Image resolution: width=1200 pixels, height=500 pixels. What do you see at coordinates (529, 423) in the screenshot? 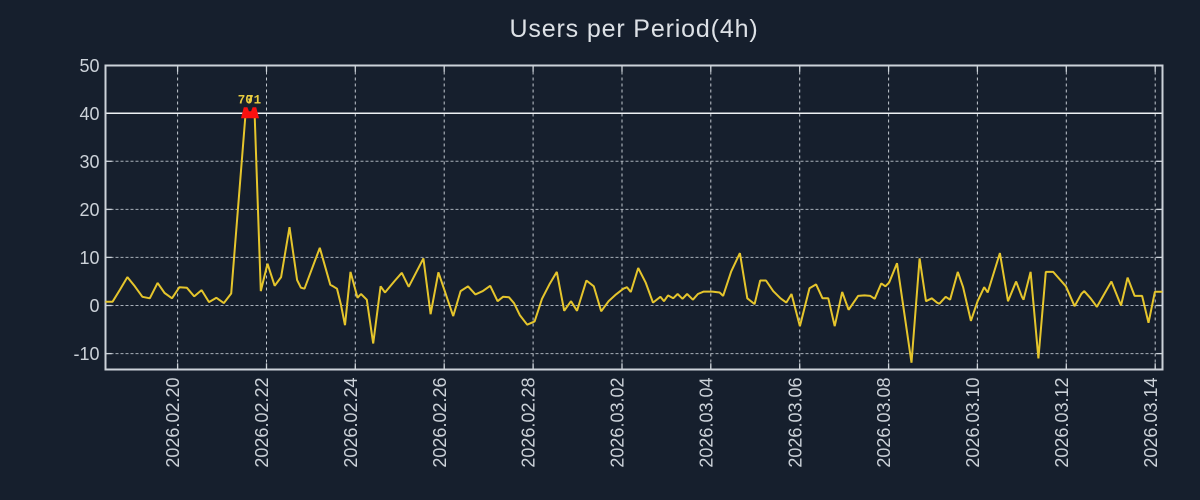
I see `svg-text: 2026.02.28` at bounding box center [529, 423].